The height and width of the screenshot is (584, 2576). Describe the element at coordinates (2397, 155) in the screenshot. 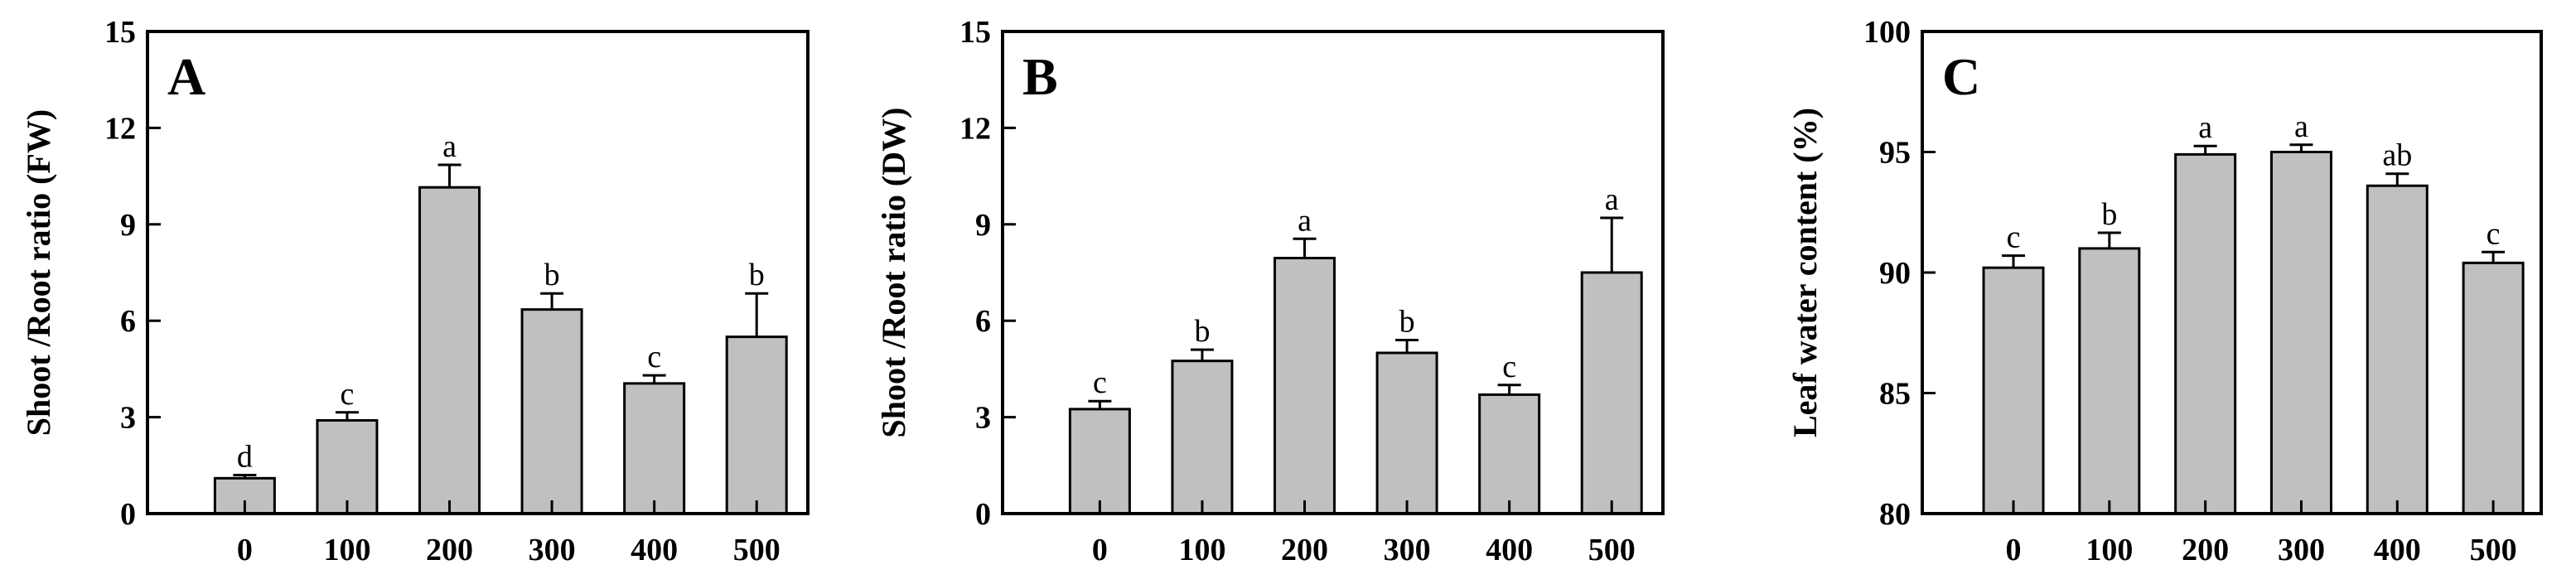

I see `significance-label: ab` at that location.